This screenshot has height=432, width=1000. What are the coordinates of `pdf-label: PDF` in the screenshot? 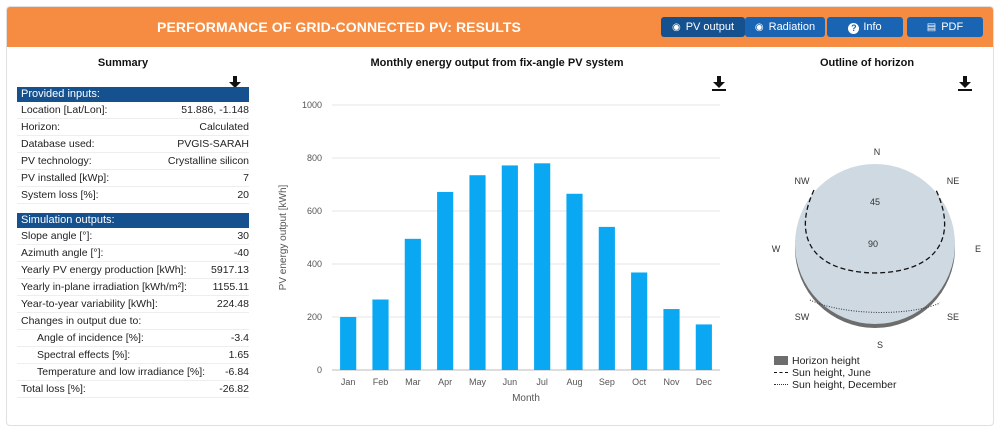 It's located at (952, 27).